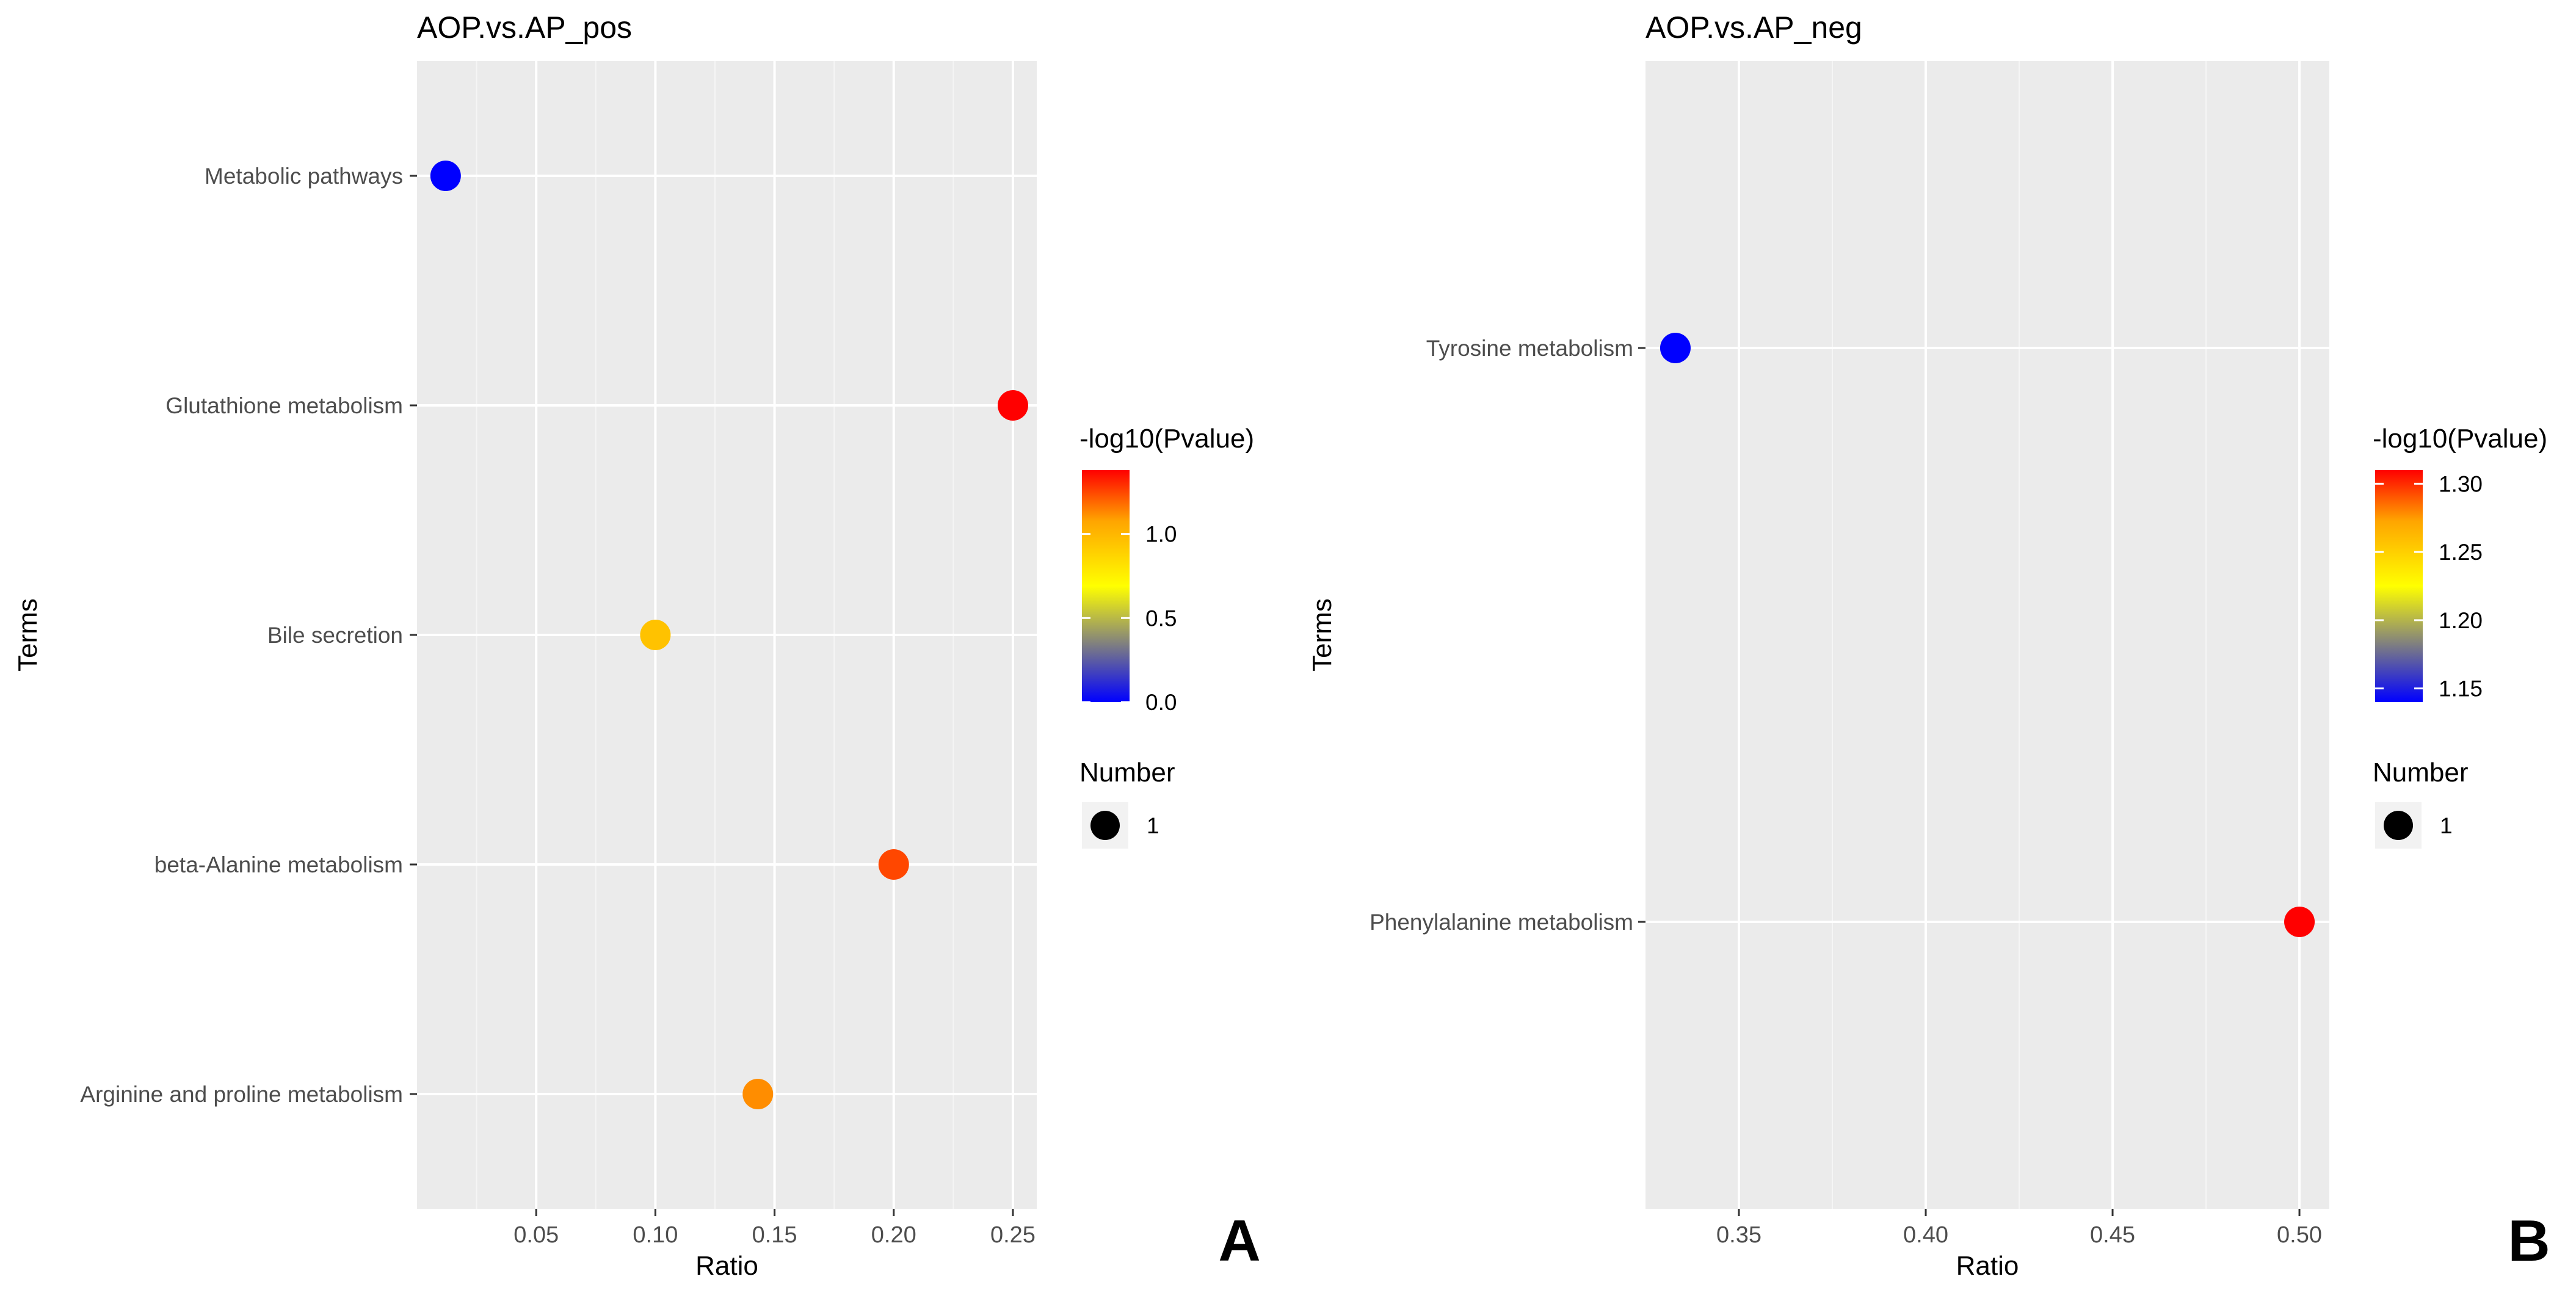 This screenshot has width=2576, height=1290. What do you see at coordinates (2461, 621) in the screenshot?
I see `color-bar-label: 1.20` at bounding box center [2461, 621].